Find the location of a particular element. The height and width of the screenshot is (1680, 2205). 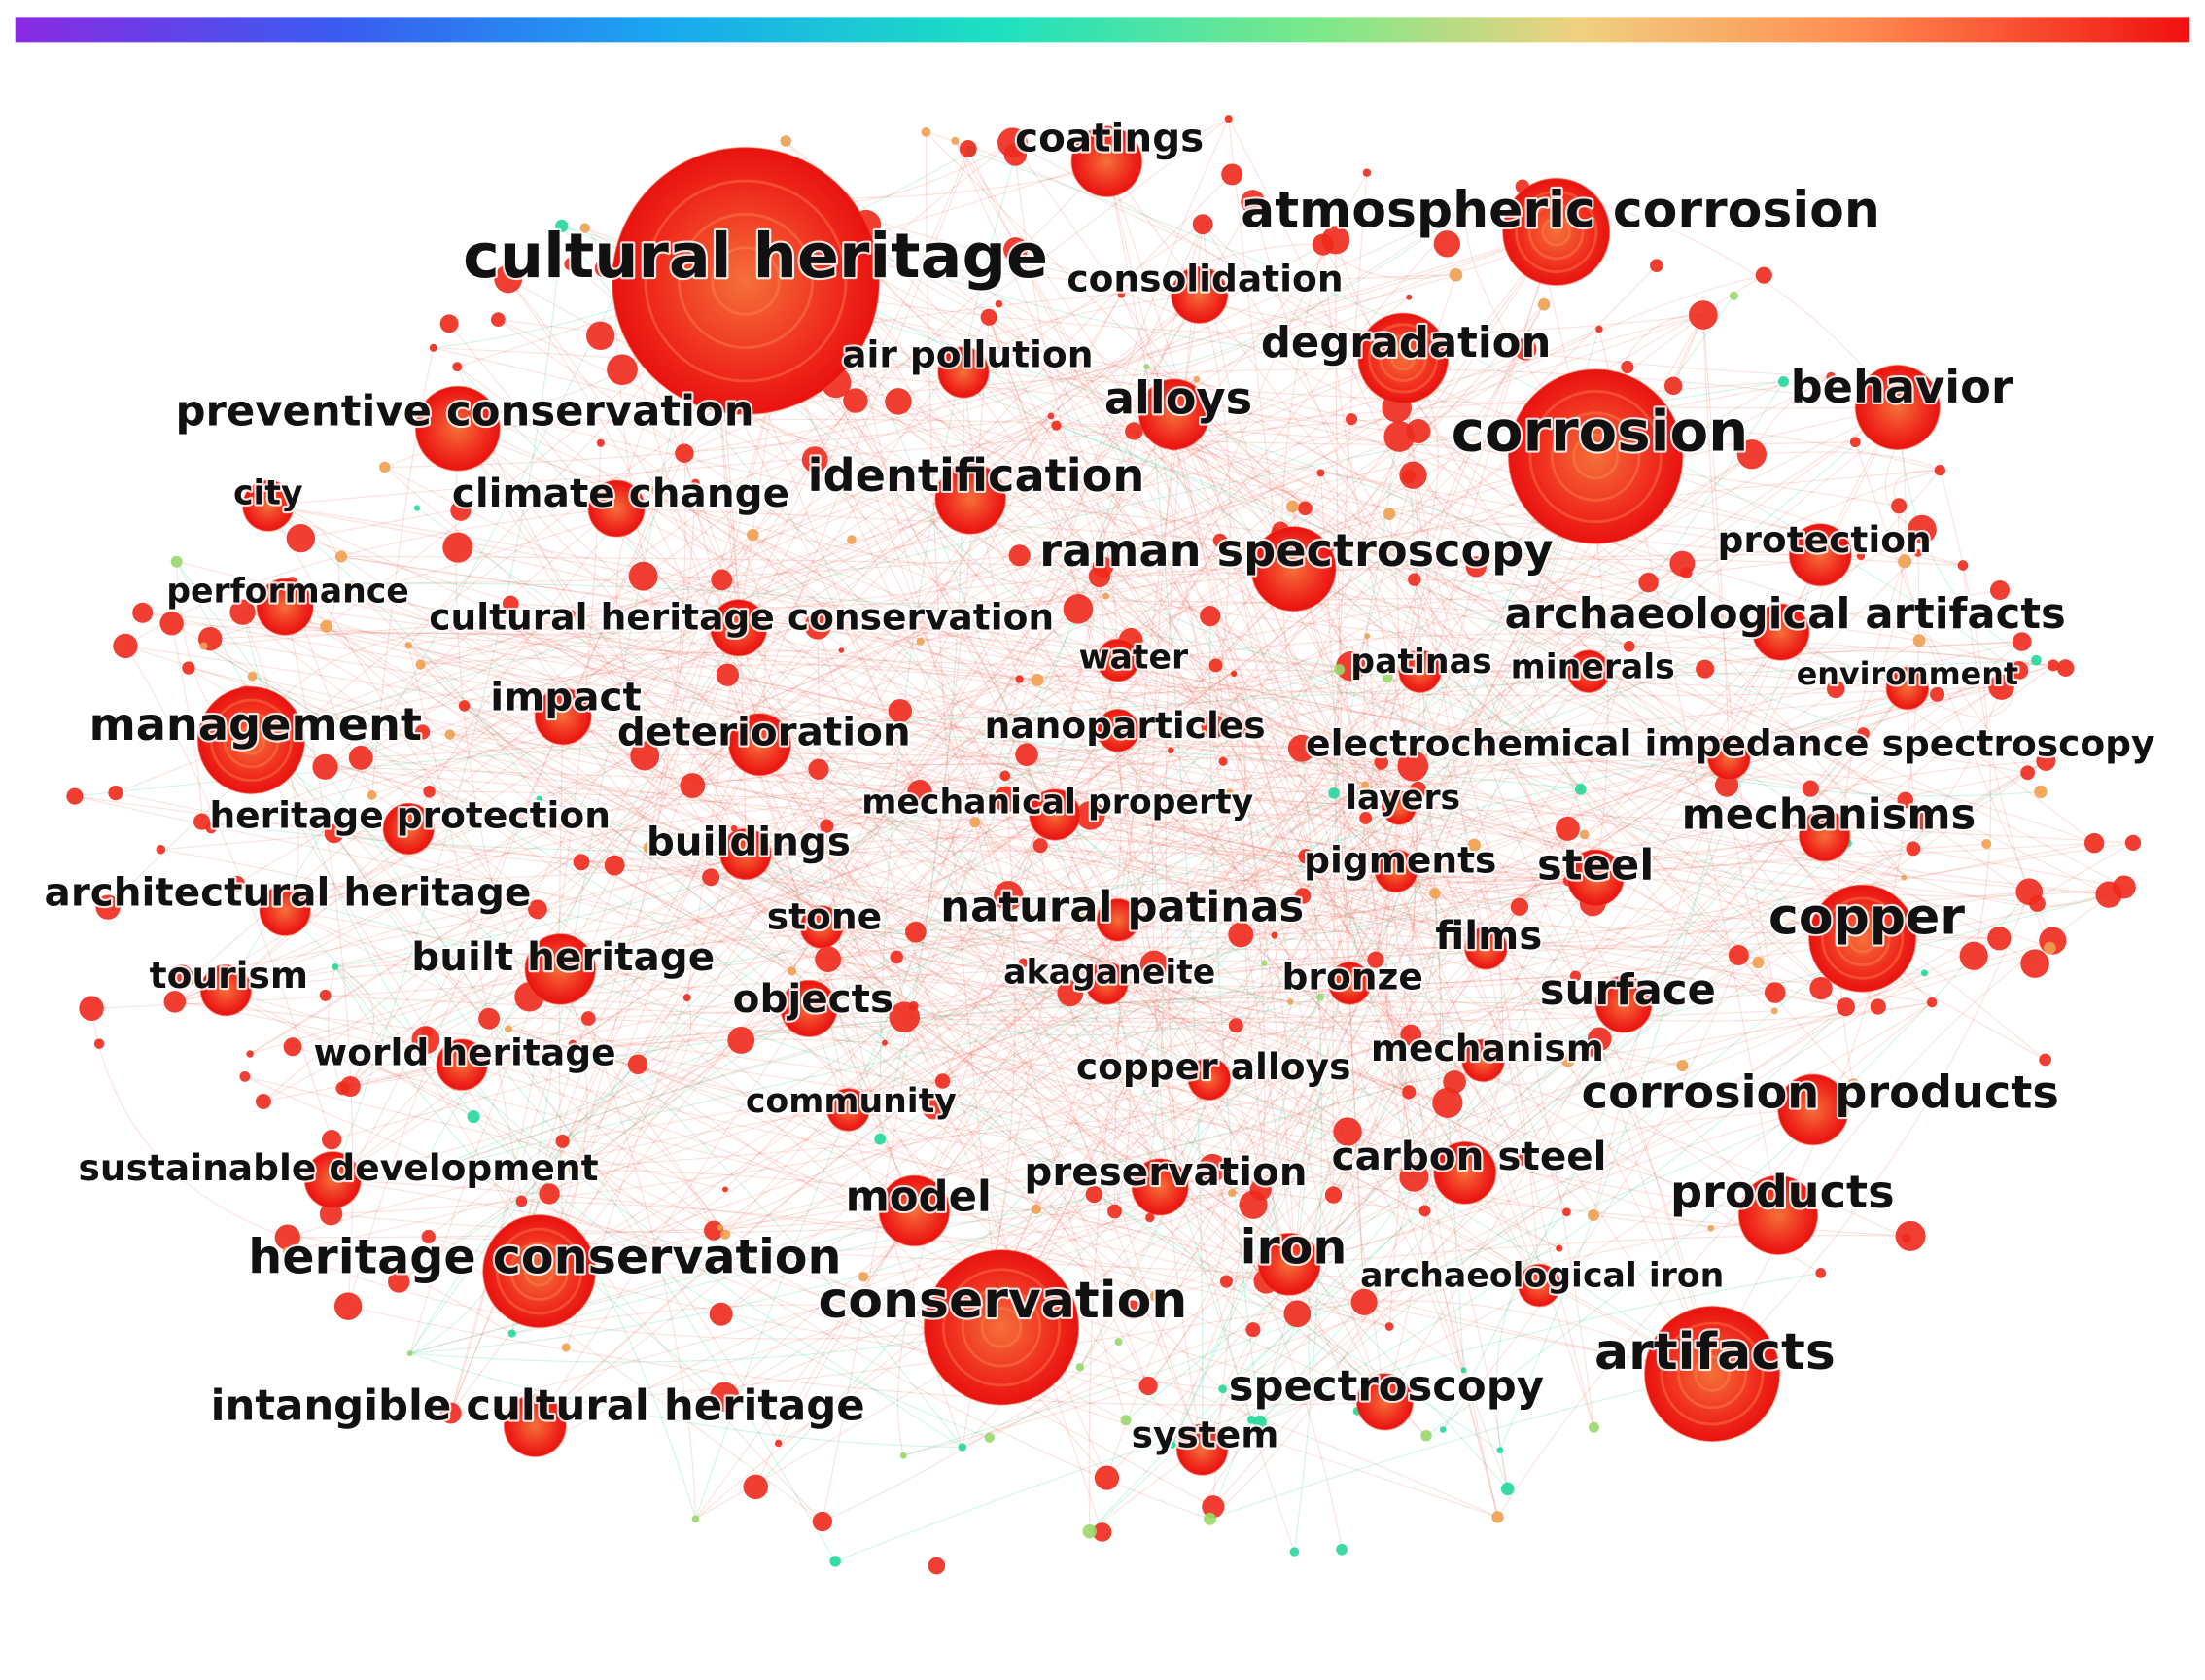

keyword-label: natural patinas is located at coordinates (1122, 908).